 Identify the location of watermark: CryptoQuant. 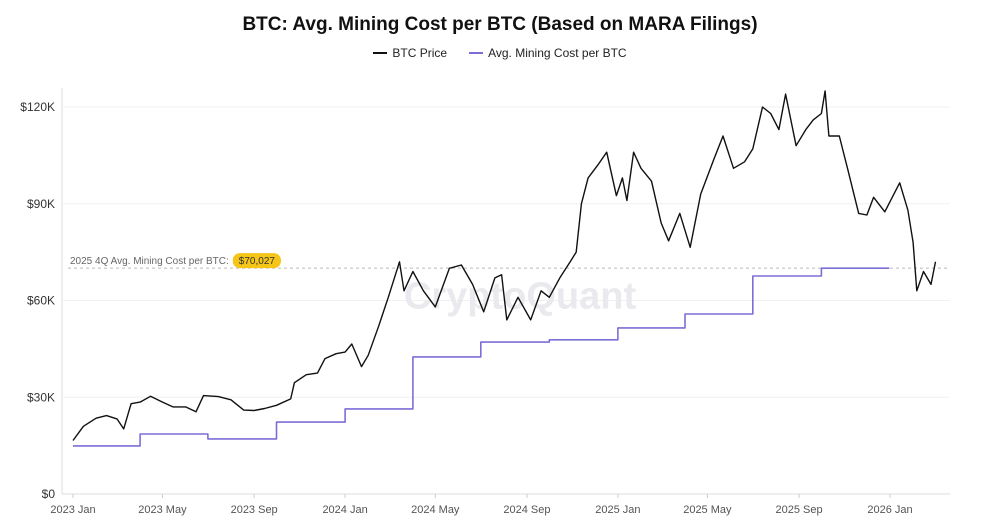
(520, 297).